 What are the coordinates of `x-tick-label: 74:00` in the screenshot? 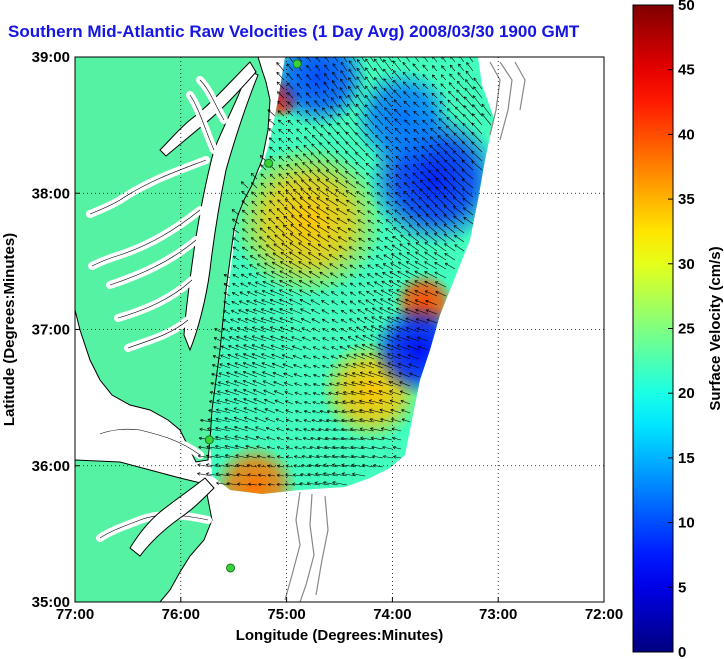 It's located at (392, 614).